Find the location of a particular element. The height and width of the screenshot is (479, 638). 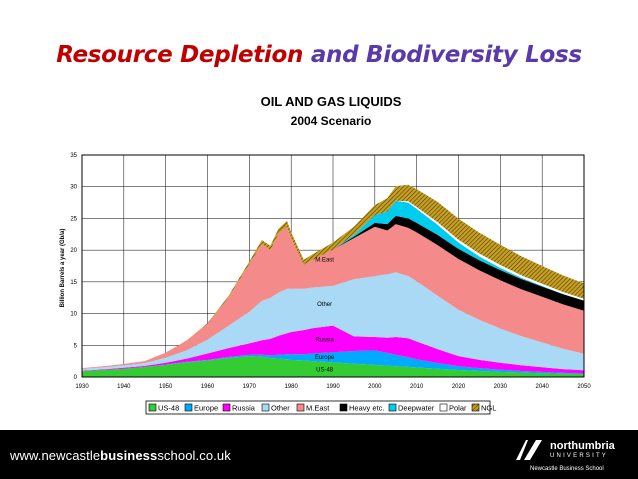

logo-name: northumbria is located at coordinates (582, 446).